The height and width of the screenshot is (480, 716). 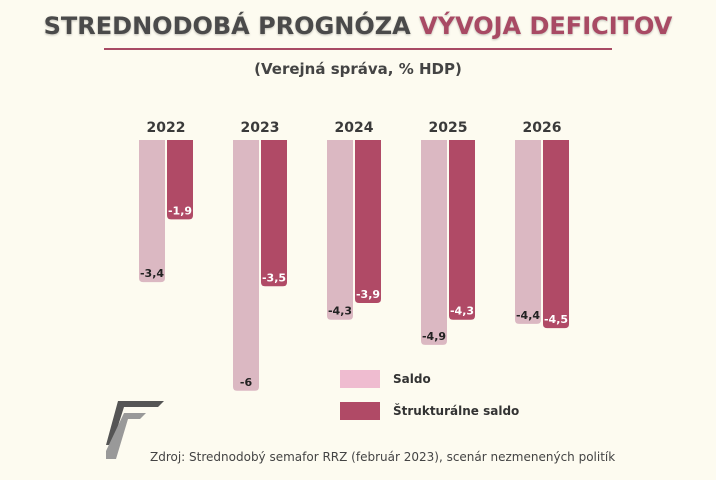 I want to click on data-label: -3,9, so click(x=368, y=294).